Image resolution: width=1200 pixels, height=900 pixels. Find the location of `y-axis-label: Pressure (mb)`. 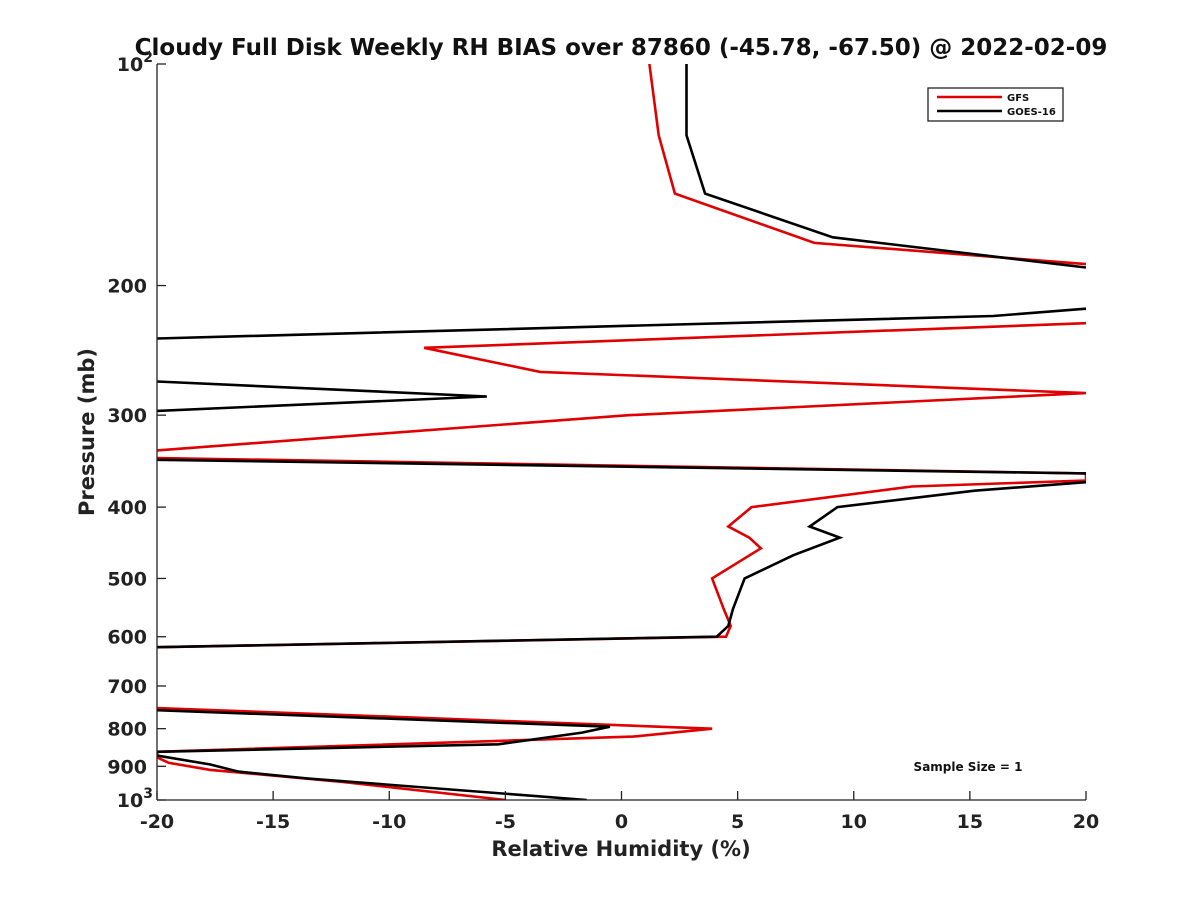

y-axis-label: Pressure (mb) is located at coordinates (87, 432).